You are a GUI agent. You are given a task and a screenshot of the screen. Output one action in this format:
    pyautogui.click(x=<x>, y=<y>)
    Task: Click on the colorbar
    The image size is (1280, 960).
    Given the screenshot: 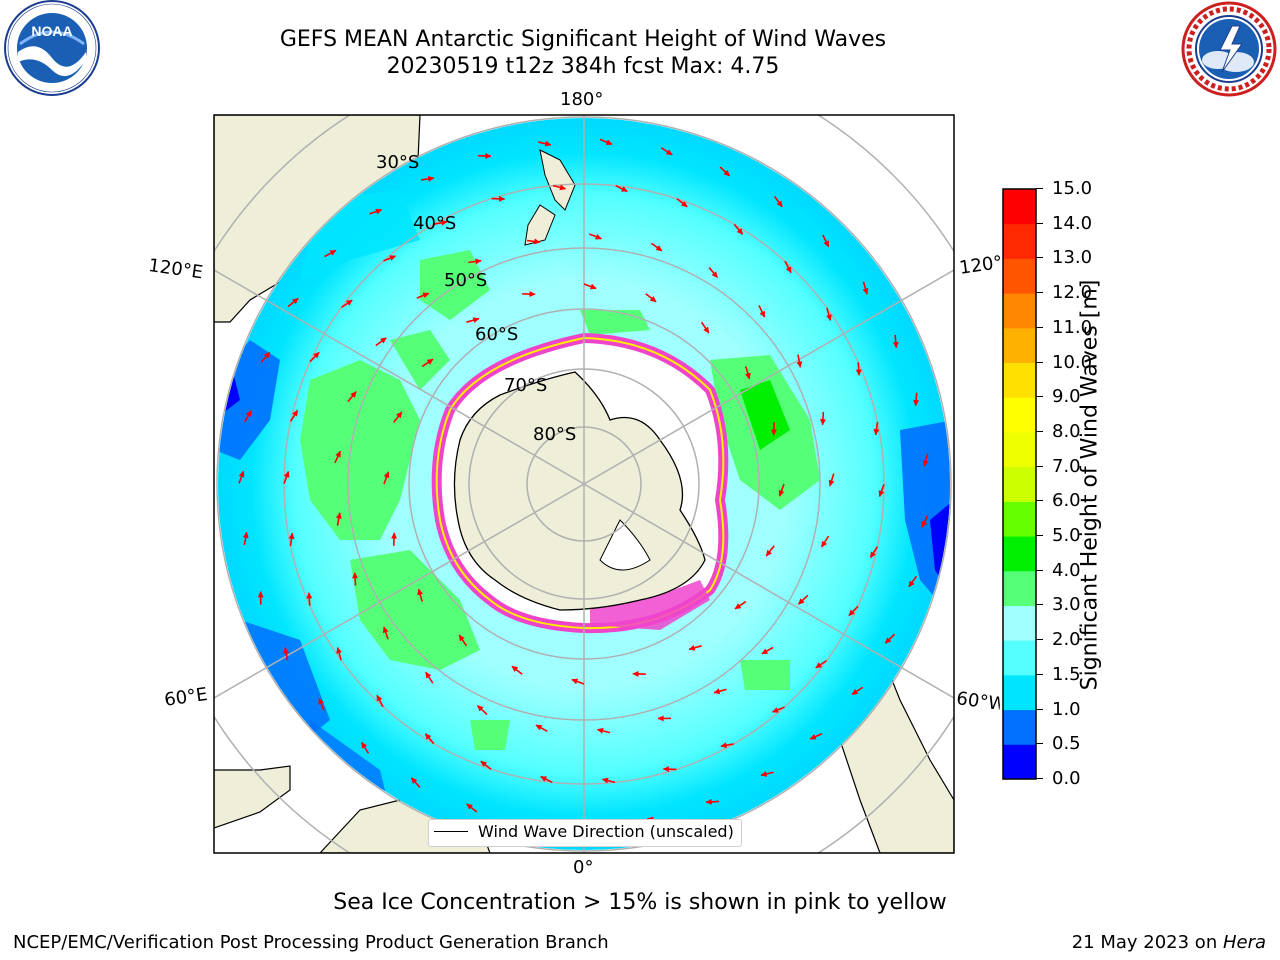 What is the action you would take?
    pyautogui.click(x=1019, y=484)
    